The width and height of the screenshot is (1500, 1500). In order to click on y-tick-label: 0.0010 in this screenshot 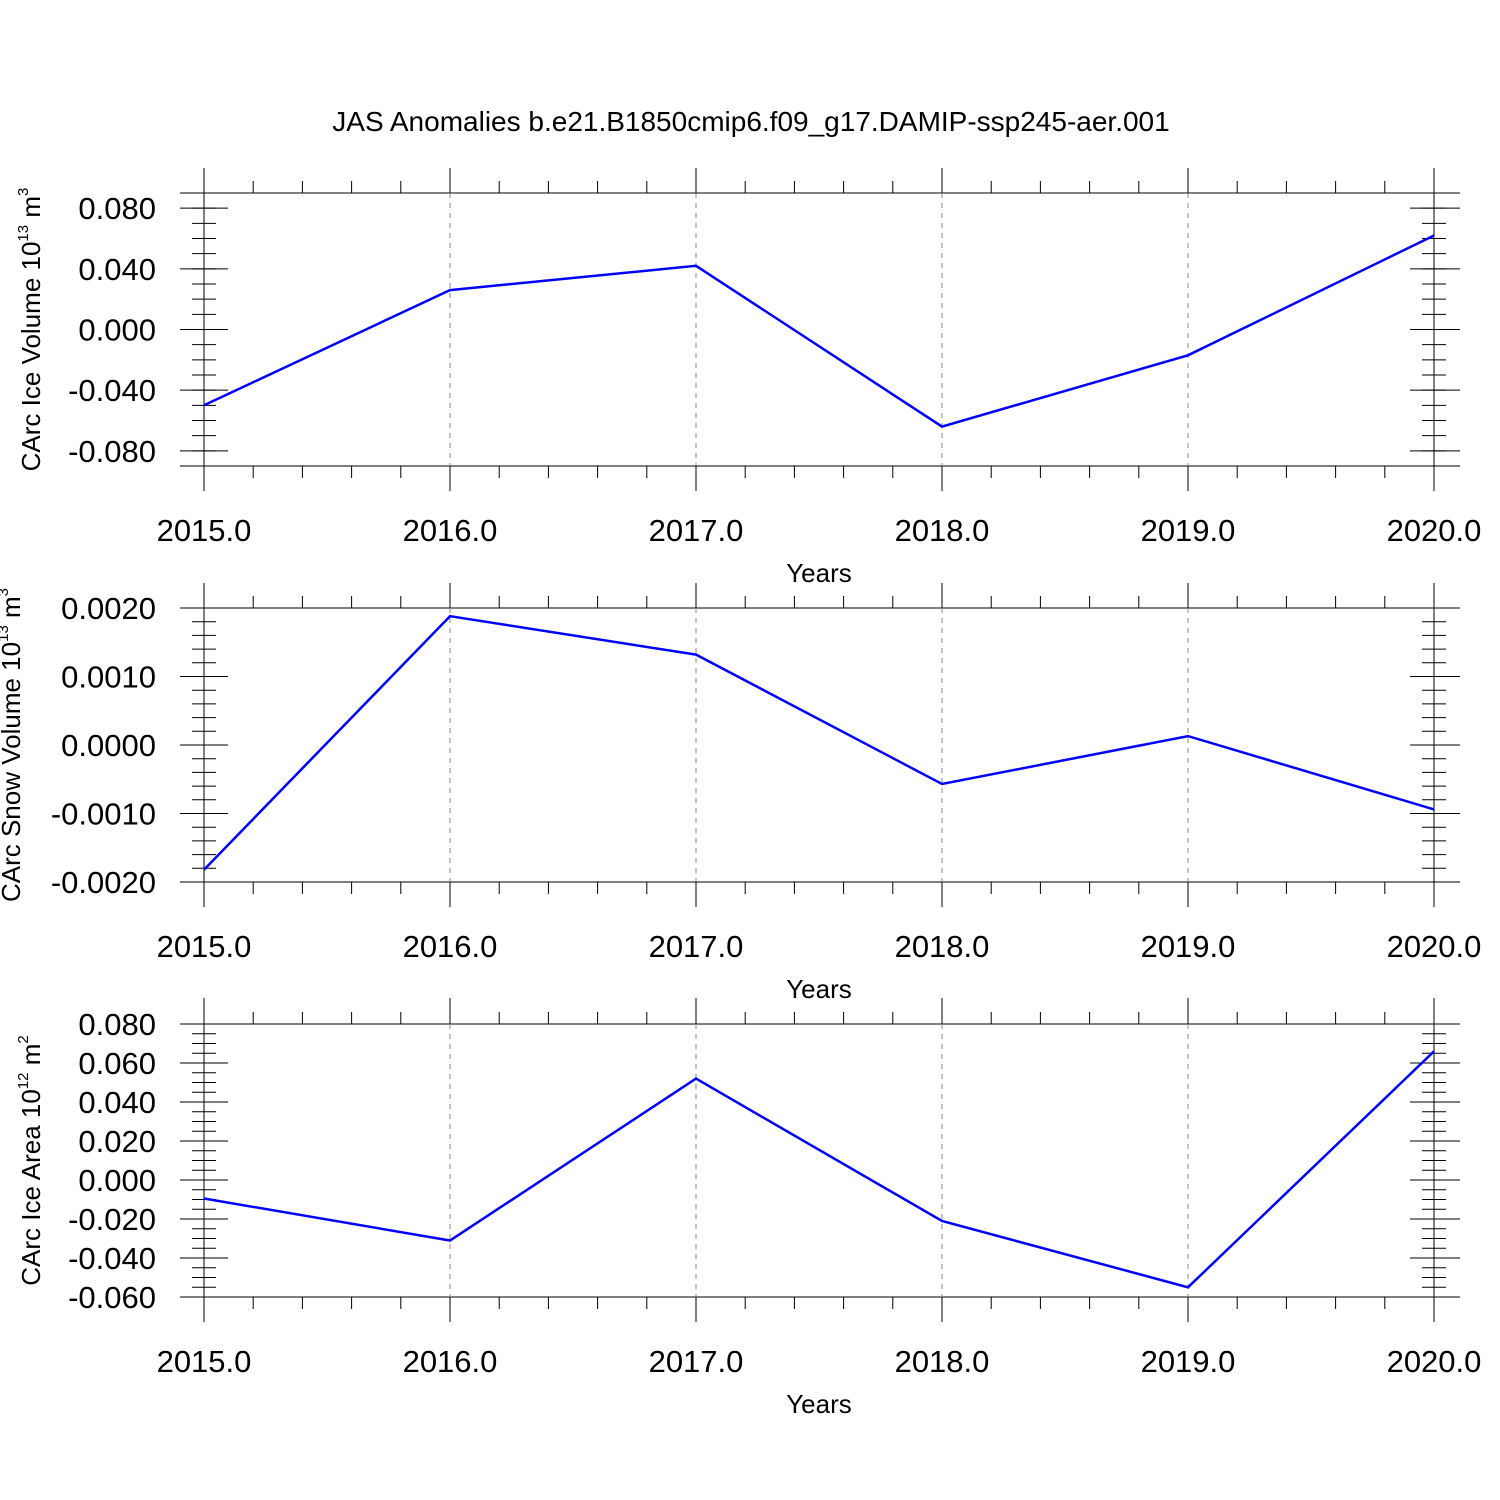, I will do `click(108, 677)`.